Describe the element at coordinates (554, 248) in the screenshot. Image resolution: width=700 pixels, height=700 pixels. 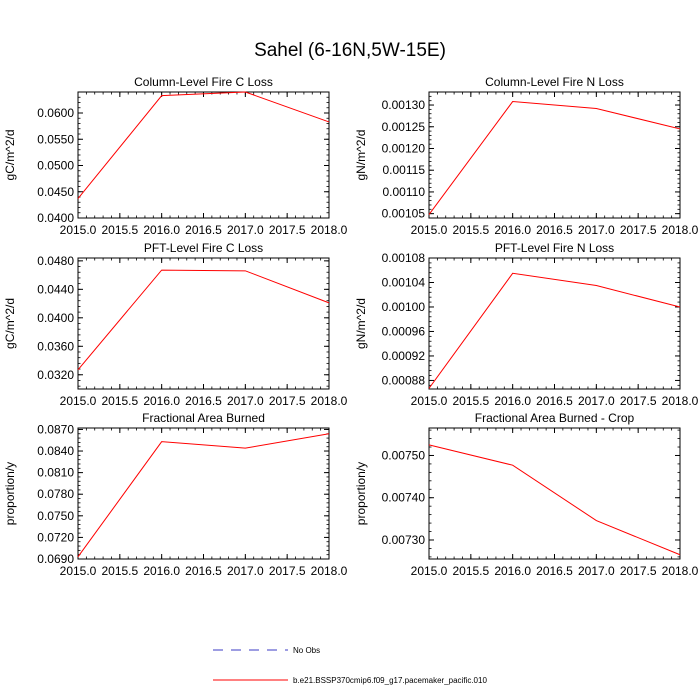
I see `panel-title: PFT-Level Fire N Loss` at that location.